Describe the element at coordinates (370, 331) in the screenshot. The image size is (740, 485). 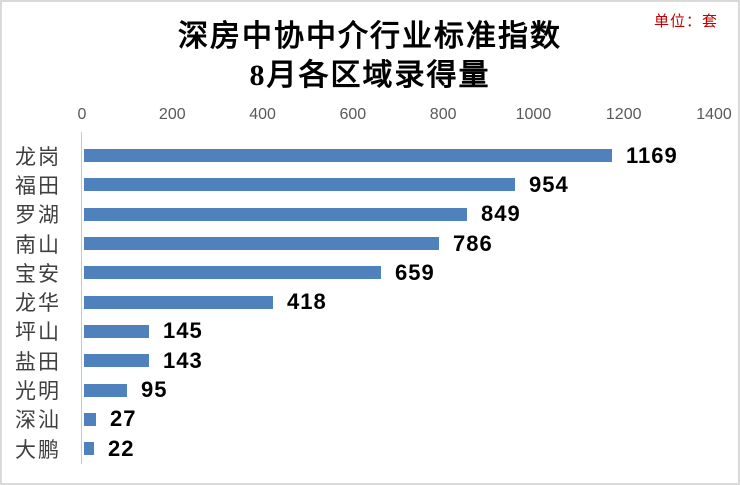
I see `bar-row: 坪山 145` at that location.